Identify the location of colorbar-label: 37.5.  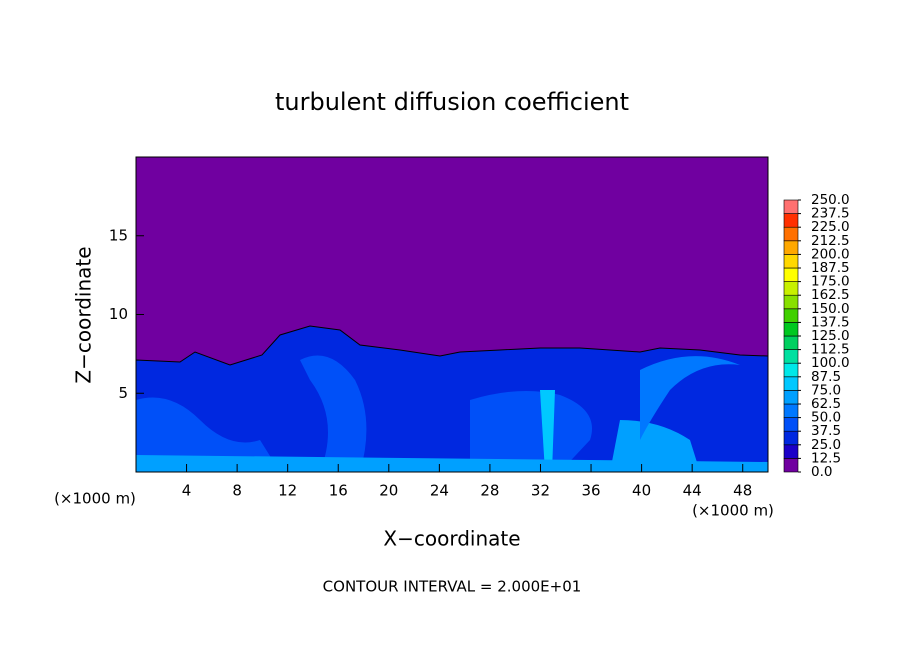
(826, 431).